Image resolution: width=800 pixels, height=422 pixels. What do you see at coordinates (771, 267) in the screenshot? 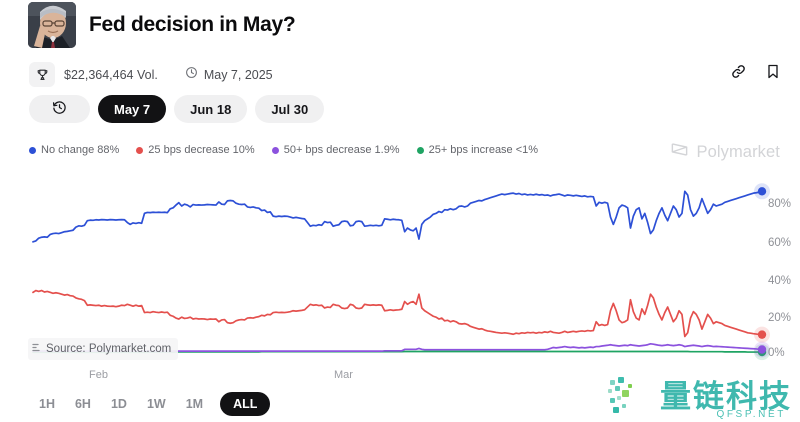
I see `y-axis: 80% 60% 40% 20% 0%` at bounding box center [771, 267].